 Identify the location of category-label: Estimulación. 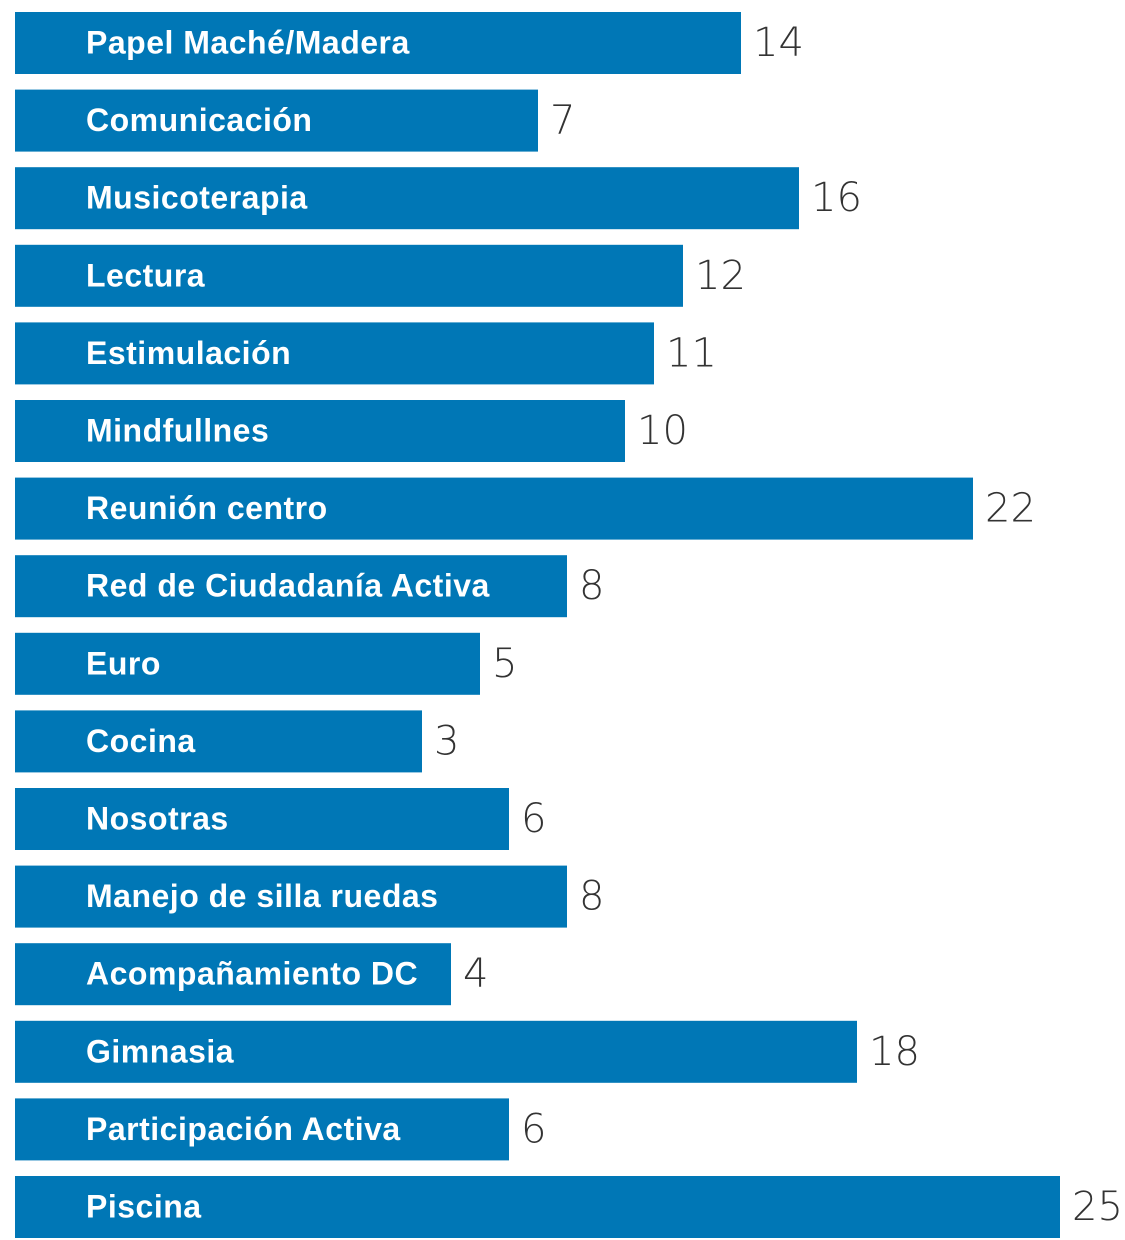
(188, 353).